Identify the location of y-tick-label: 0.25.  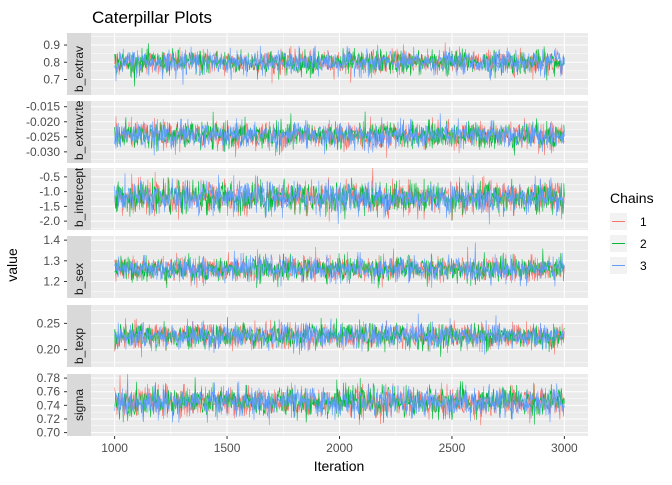
(49, 323).